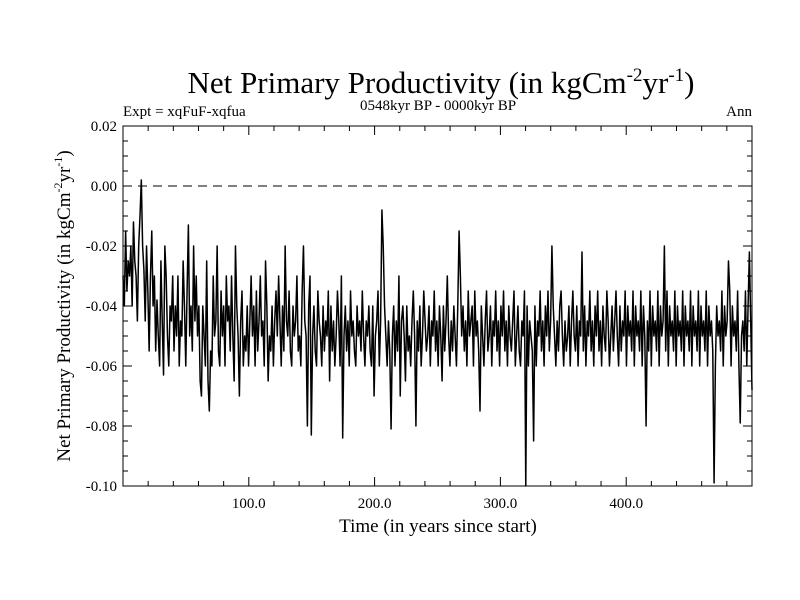 This screenshot has height=600, width=800. What do you see at coordinates (102, 367) in the screenshot?
I see `y-tick-label: -0.06` at bounding box center [102, 367].